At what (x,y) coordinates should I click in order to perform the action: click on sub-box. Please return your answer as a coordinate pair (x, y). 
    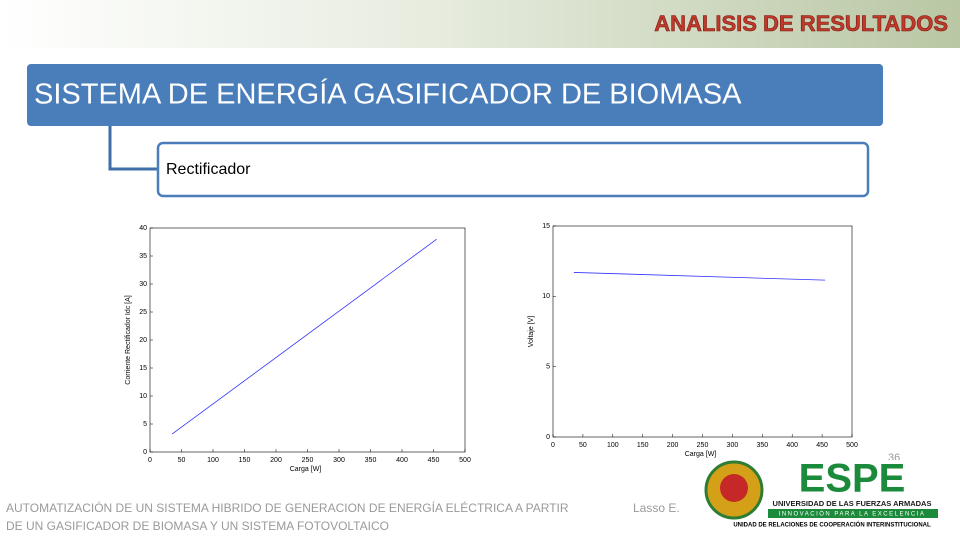
    Looking at the image, I should click on (513, 169).